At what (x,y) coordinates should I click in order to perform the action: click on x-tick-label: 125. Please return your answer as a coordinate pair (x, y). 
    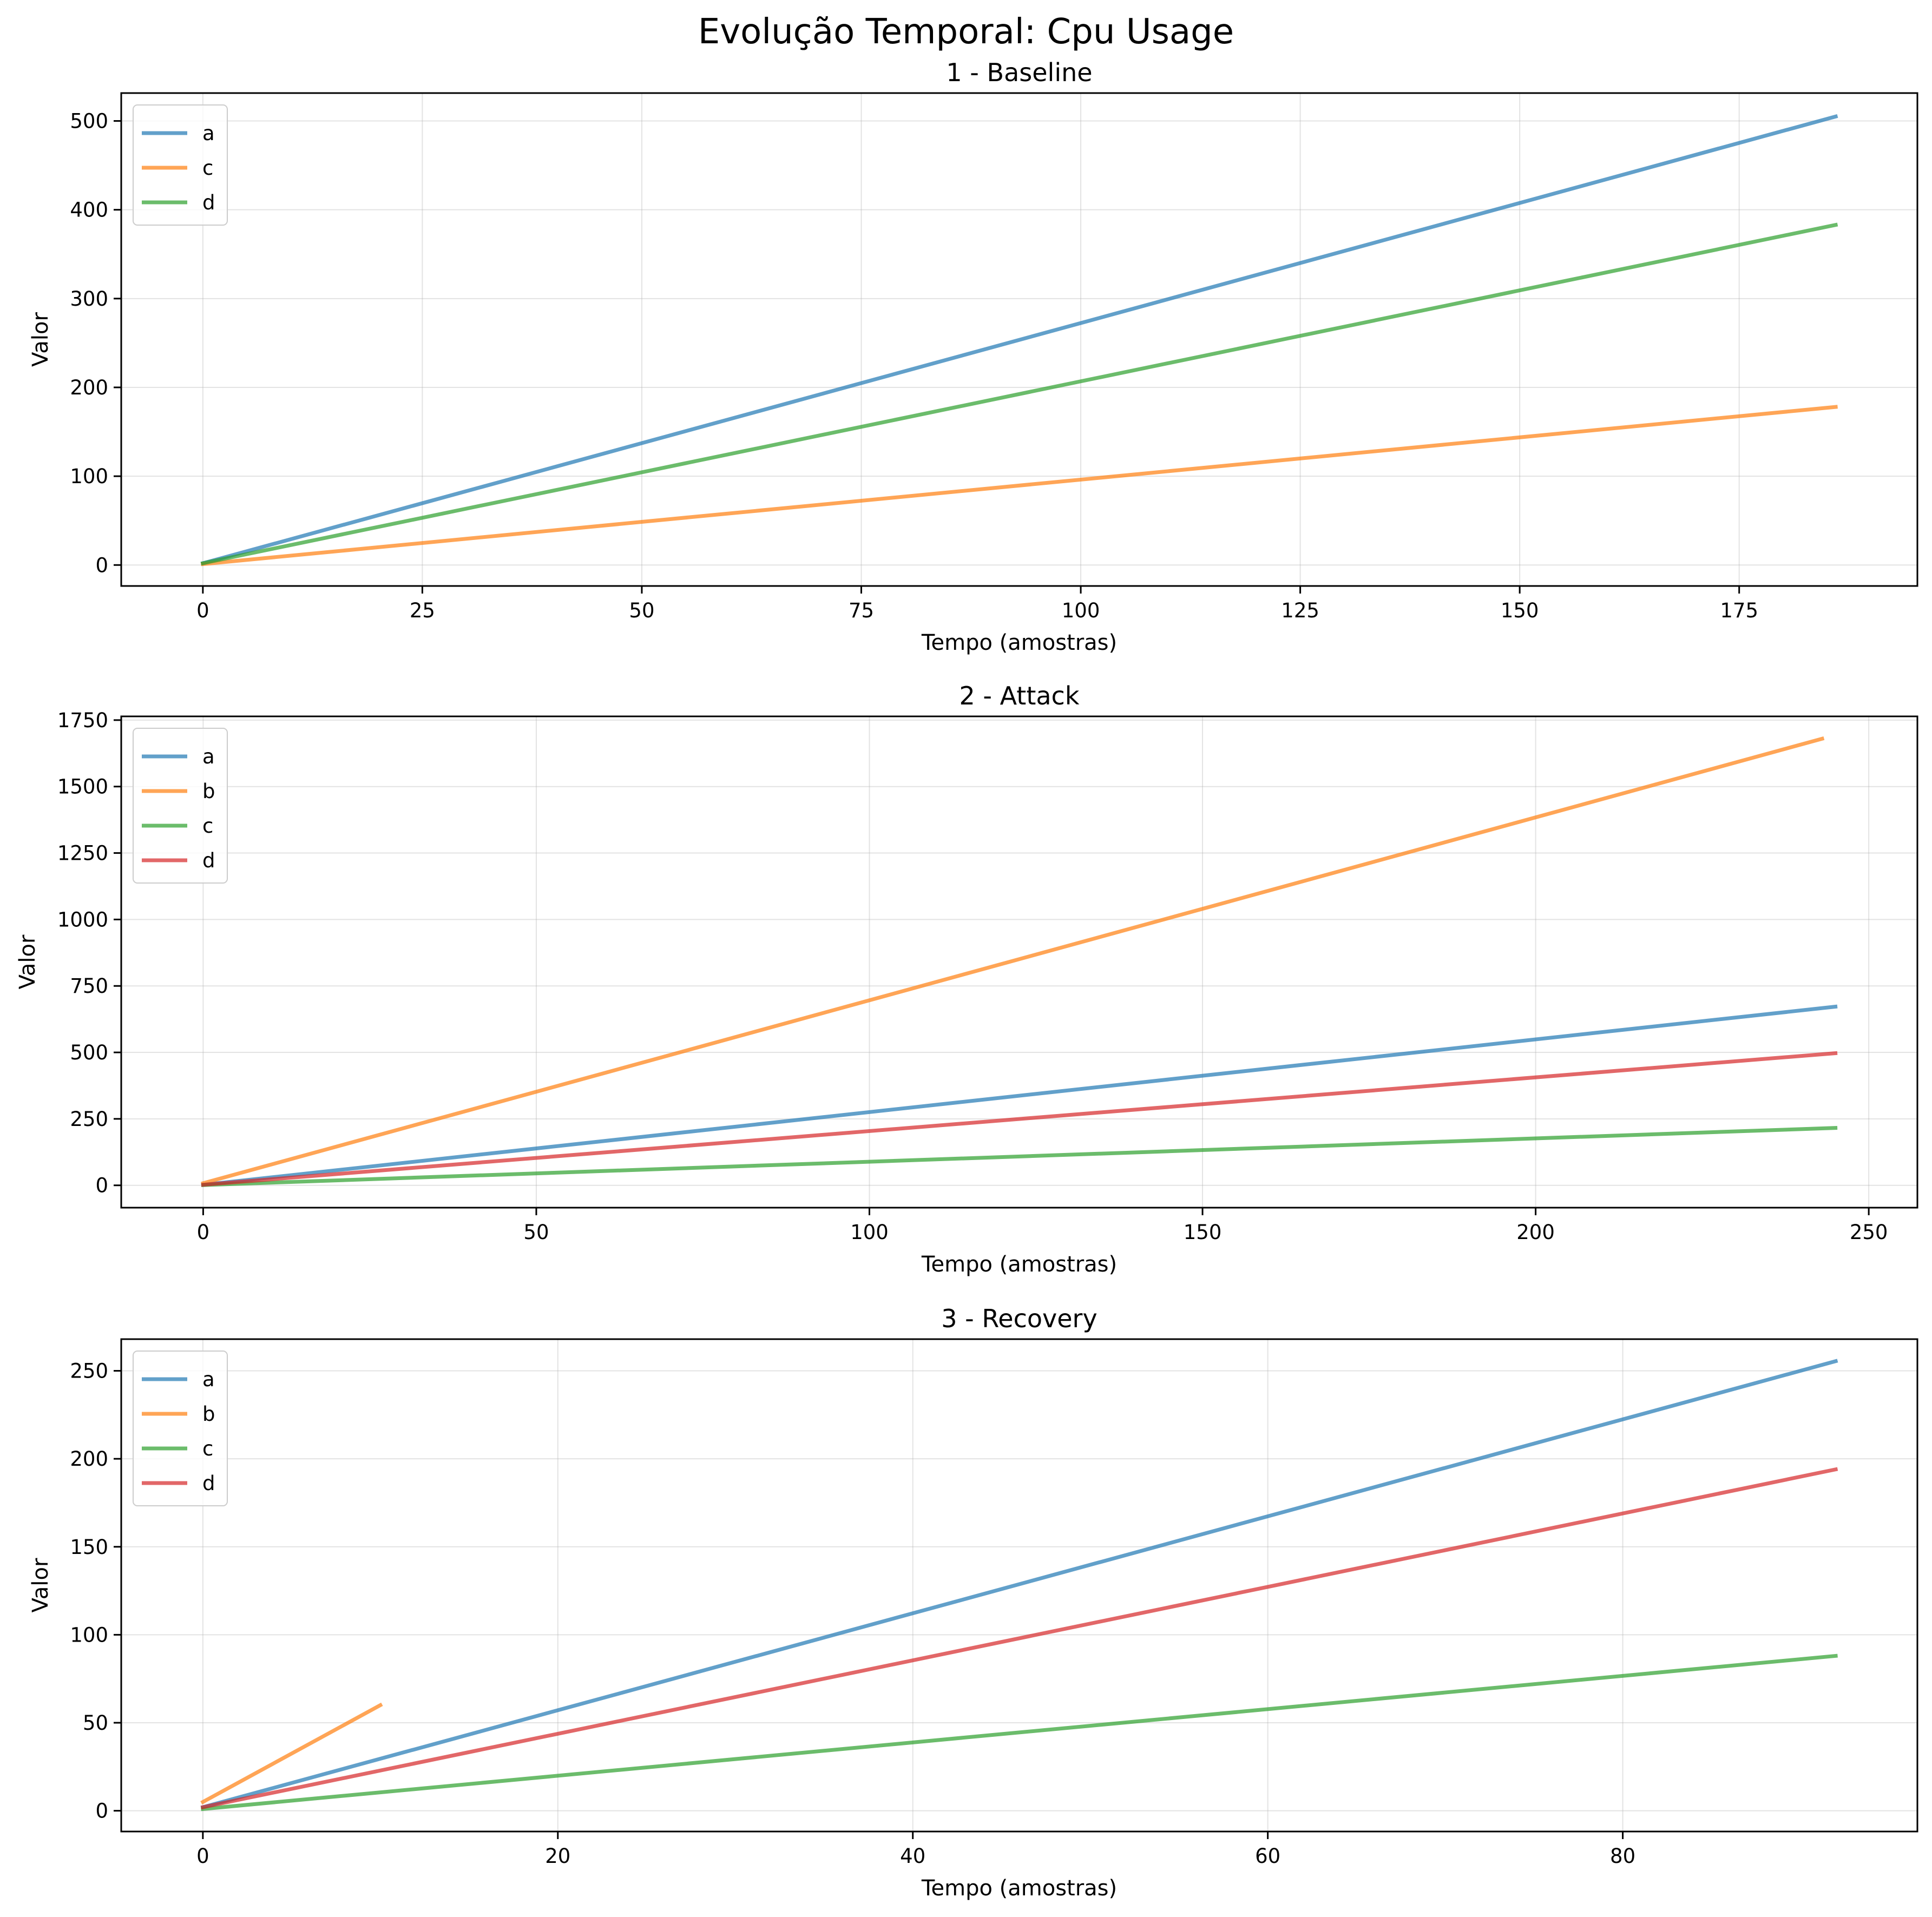
    Looking at the image, I should click on (1300, 610).